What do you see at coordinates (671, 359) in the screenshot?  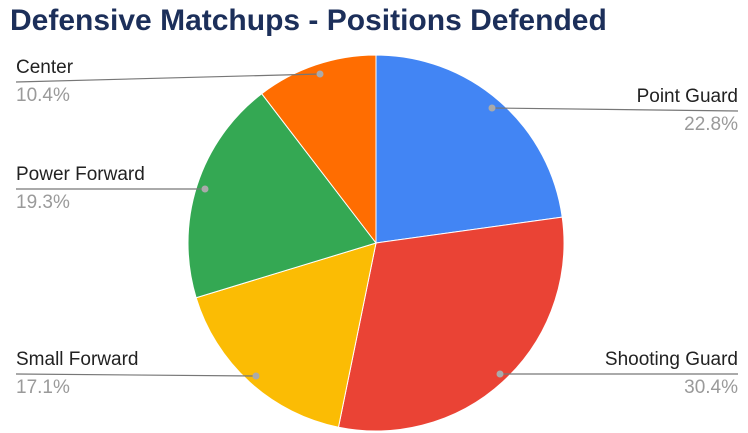 I see `slice-label: Shooting Guard` at bounding box center [671, 359].